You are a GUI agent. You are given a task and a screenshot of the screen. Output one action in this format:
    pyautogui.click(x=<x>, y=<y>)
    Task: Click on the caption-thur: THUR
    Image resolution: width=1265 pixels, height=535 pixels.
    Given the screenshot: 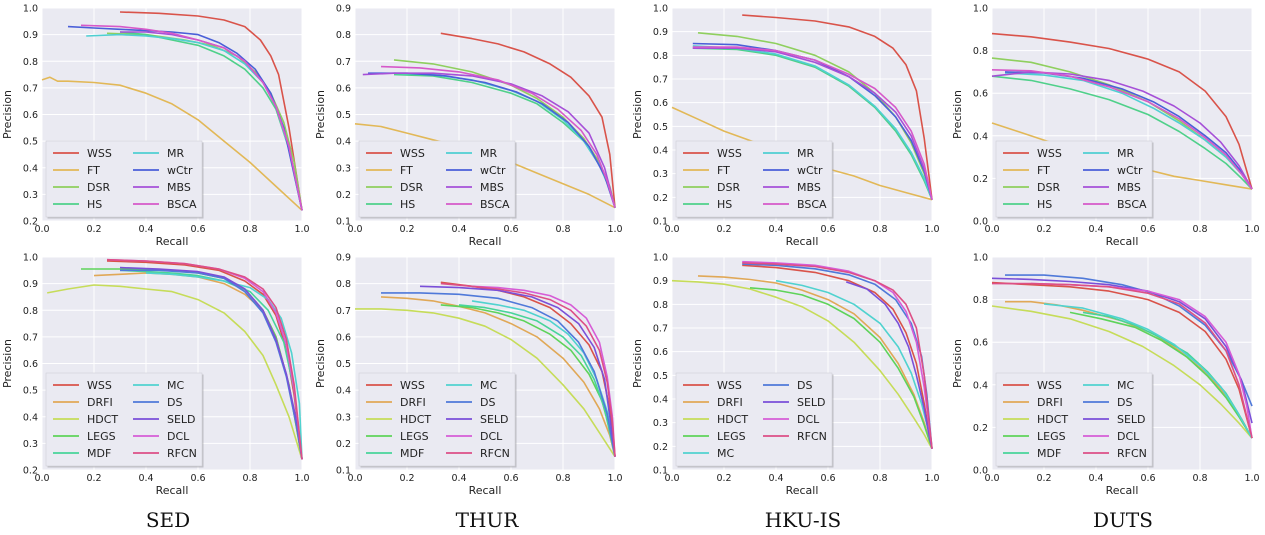 What is the action you would take?
    pyautogui.click(x=487, y=520)
    